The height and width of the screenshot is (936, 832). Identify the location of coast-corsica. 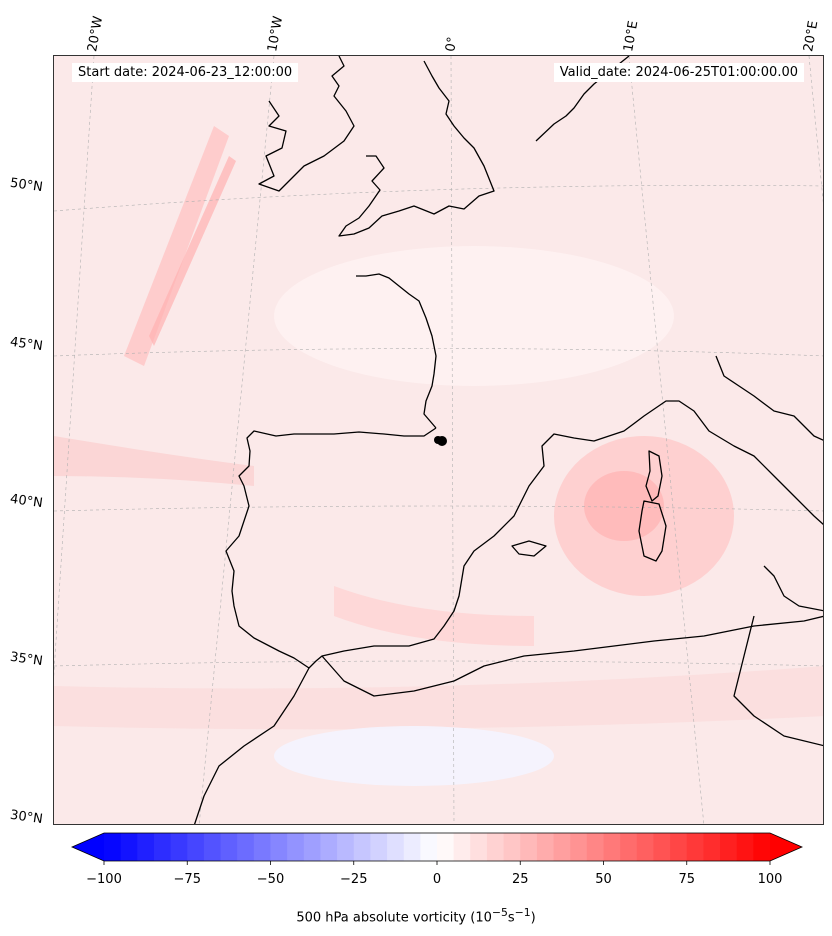
(654, 476).